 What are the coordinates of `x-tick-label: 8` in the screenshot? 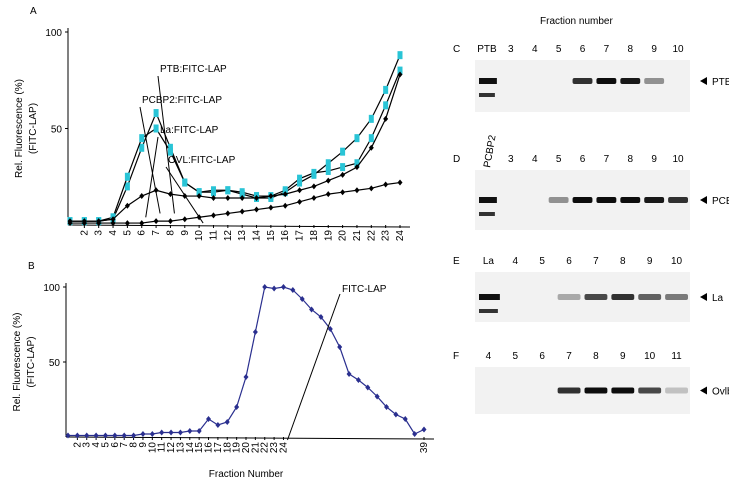 It's located at (134, 445).